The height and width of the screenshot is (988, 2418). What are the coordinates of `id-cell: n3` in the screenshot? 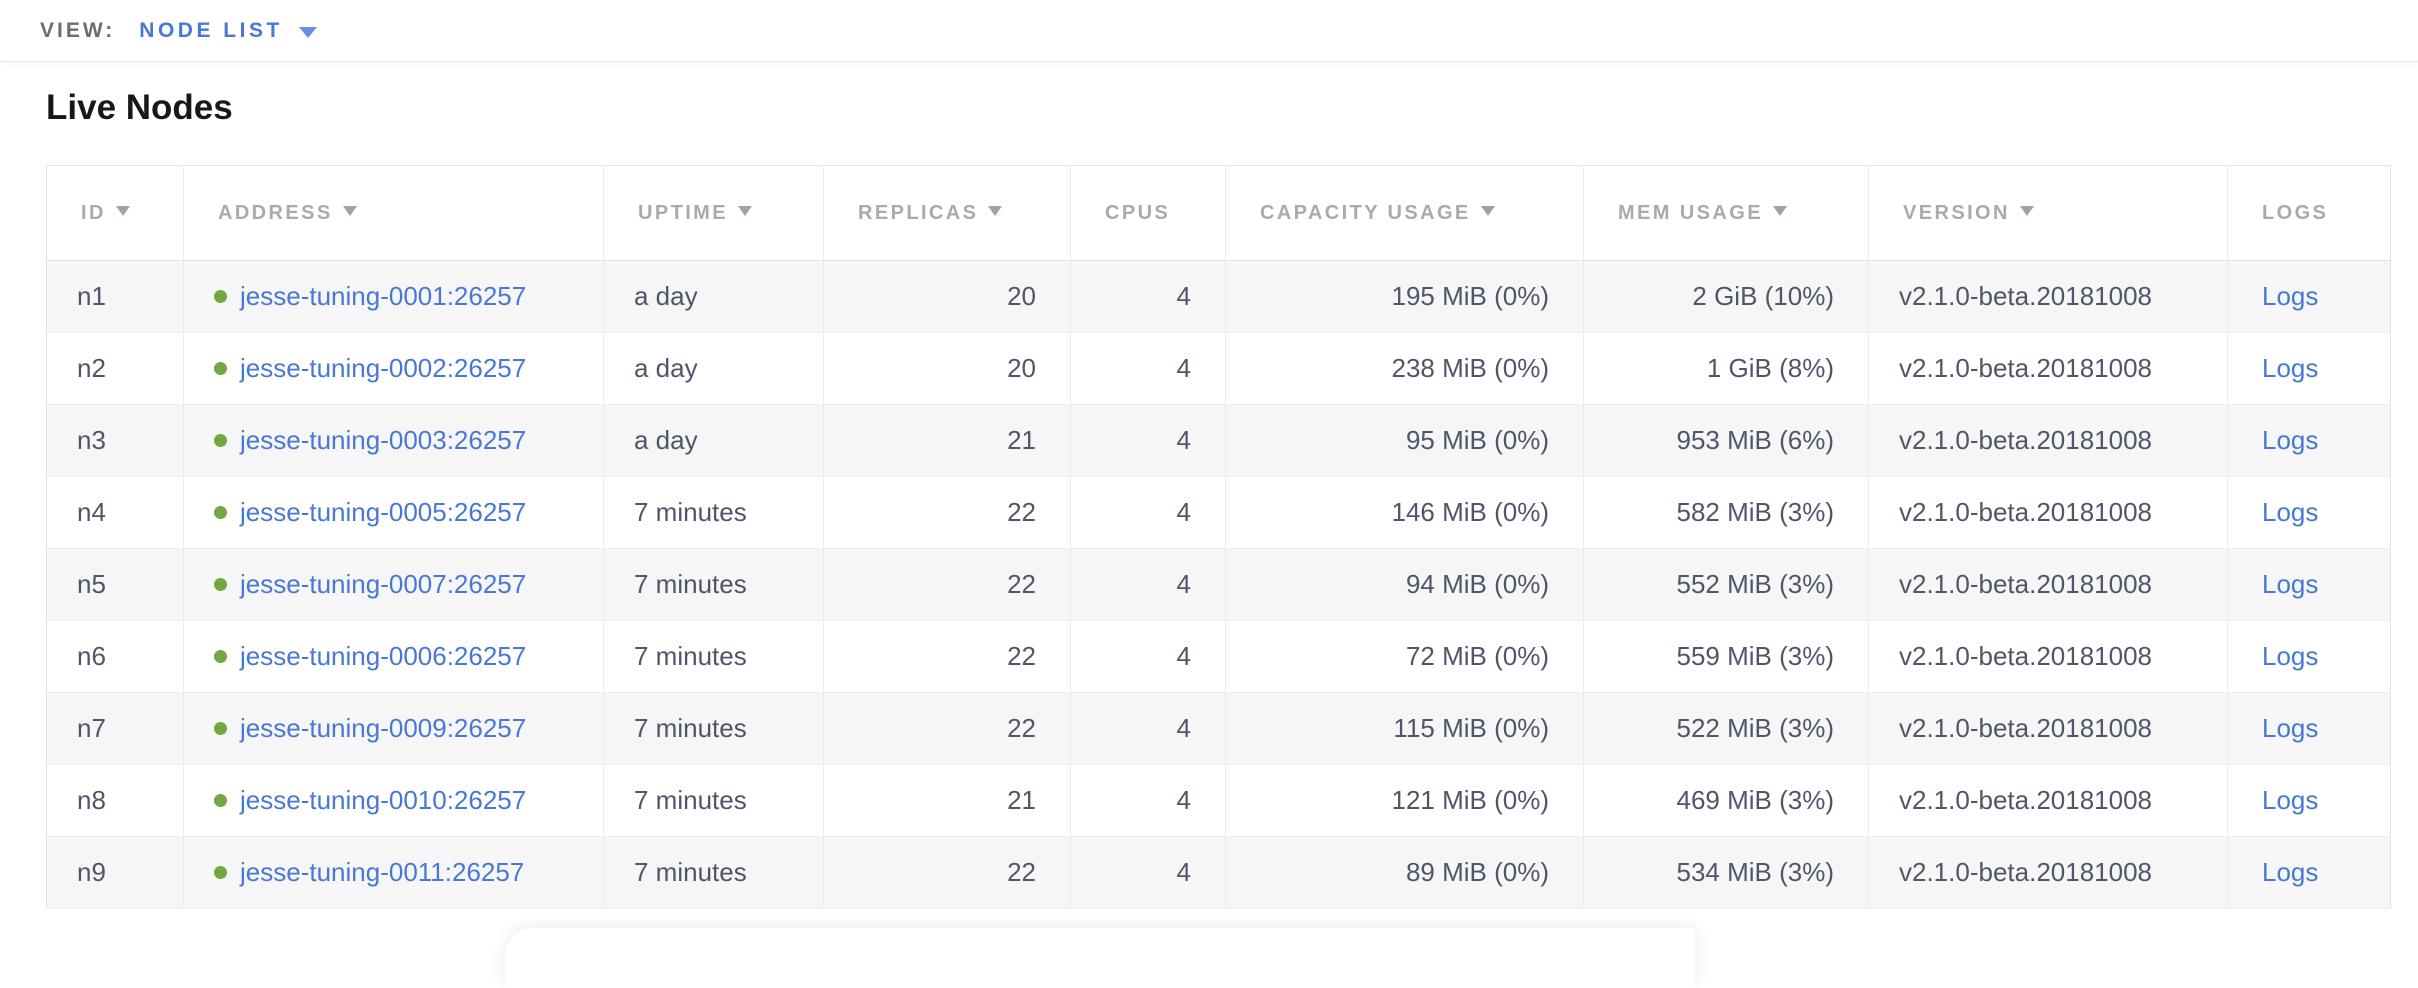 It's located at (115, 440).